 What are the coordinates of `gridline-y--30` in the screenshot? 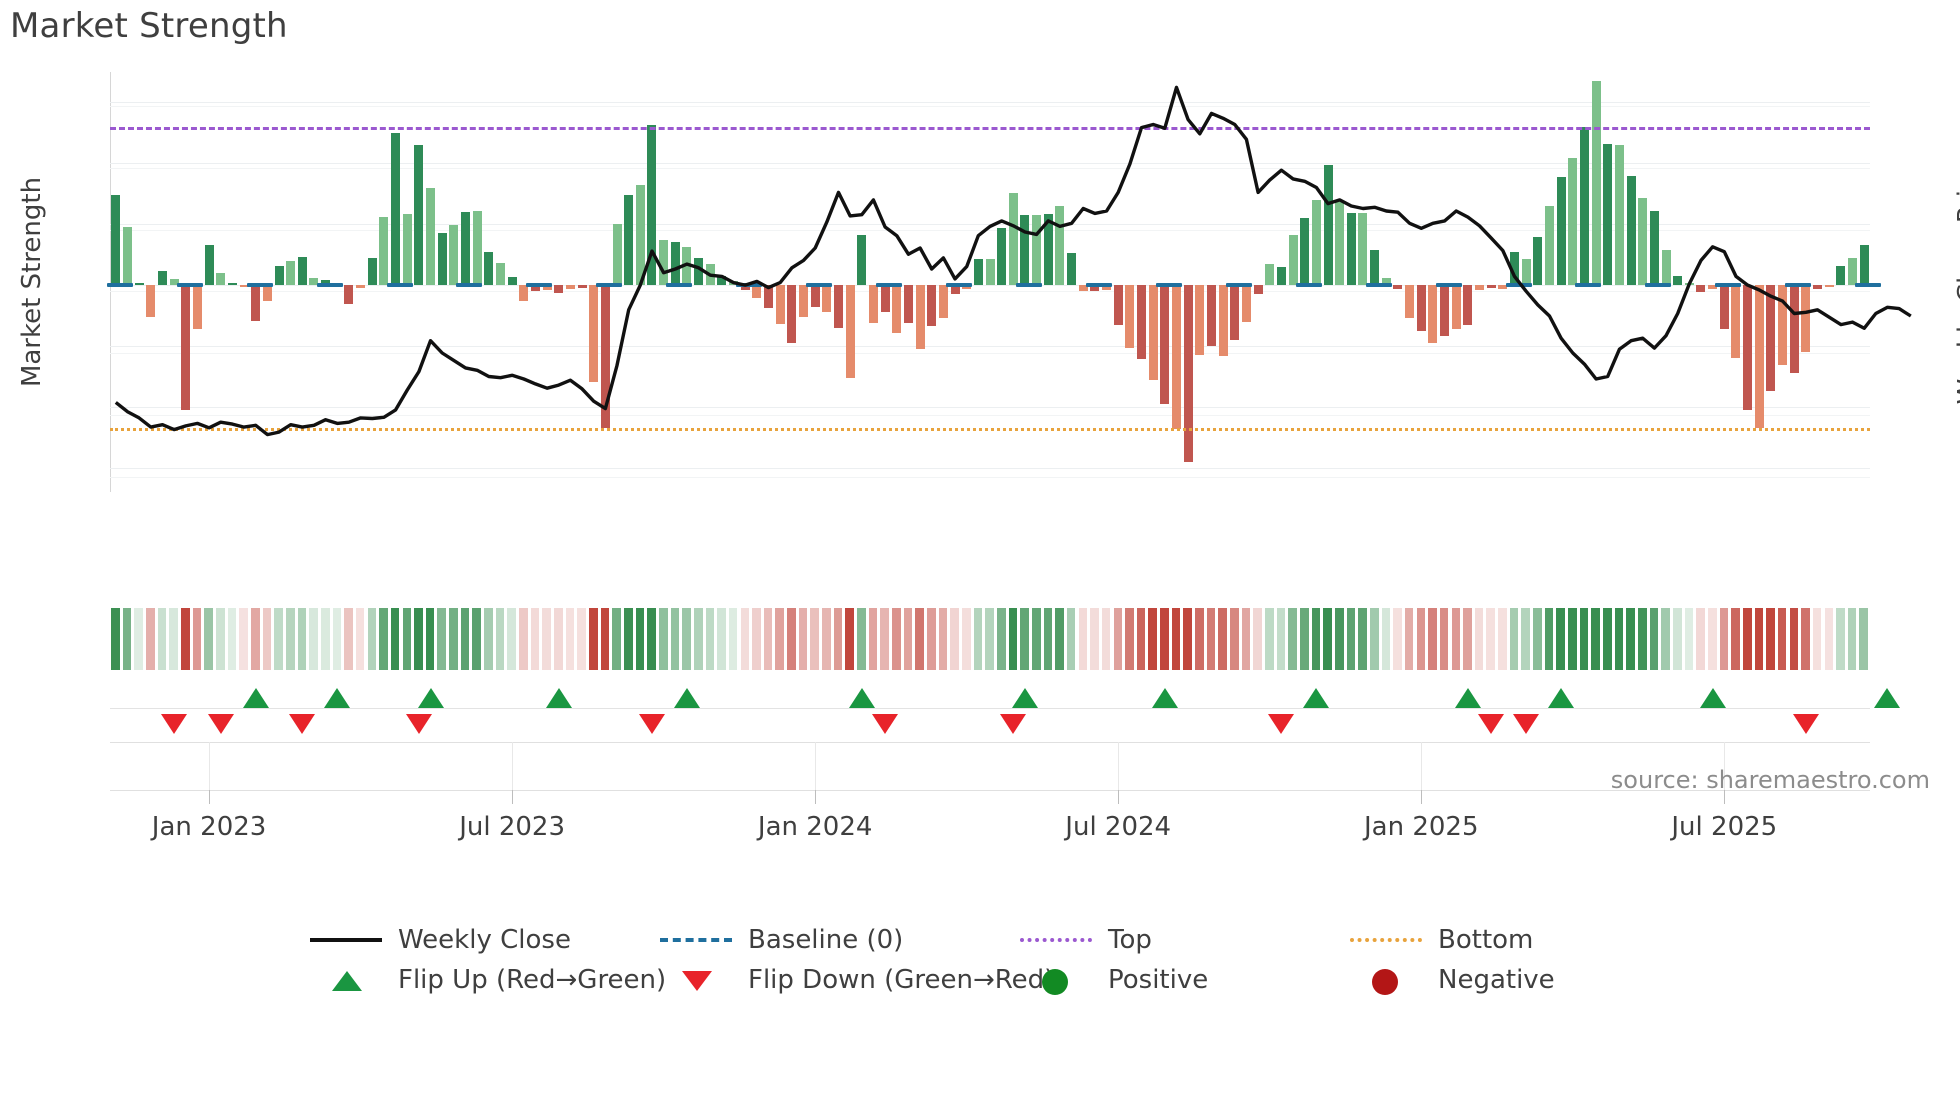 It's located at (990, 468).